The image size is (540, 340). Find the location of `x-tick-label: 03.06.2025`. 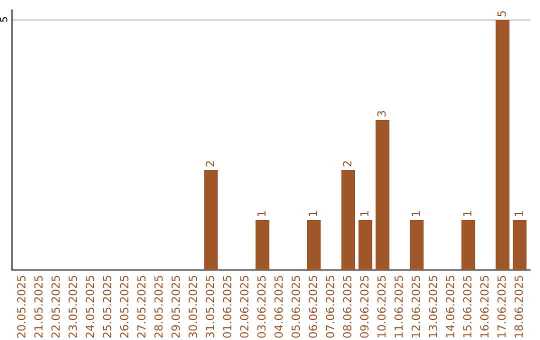

x-tick-label: 03.06.2025 is located at coordinates (261, 307).